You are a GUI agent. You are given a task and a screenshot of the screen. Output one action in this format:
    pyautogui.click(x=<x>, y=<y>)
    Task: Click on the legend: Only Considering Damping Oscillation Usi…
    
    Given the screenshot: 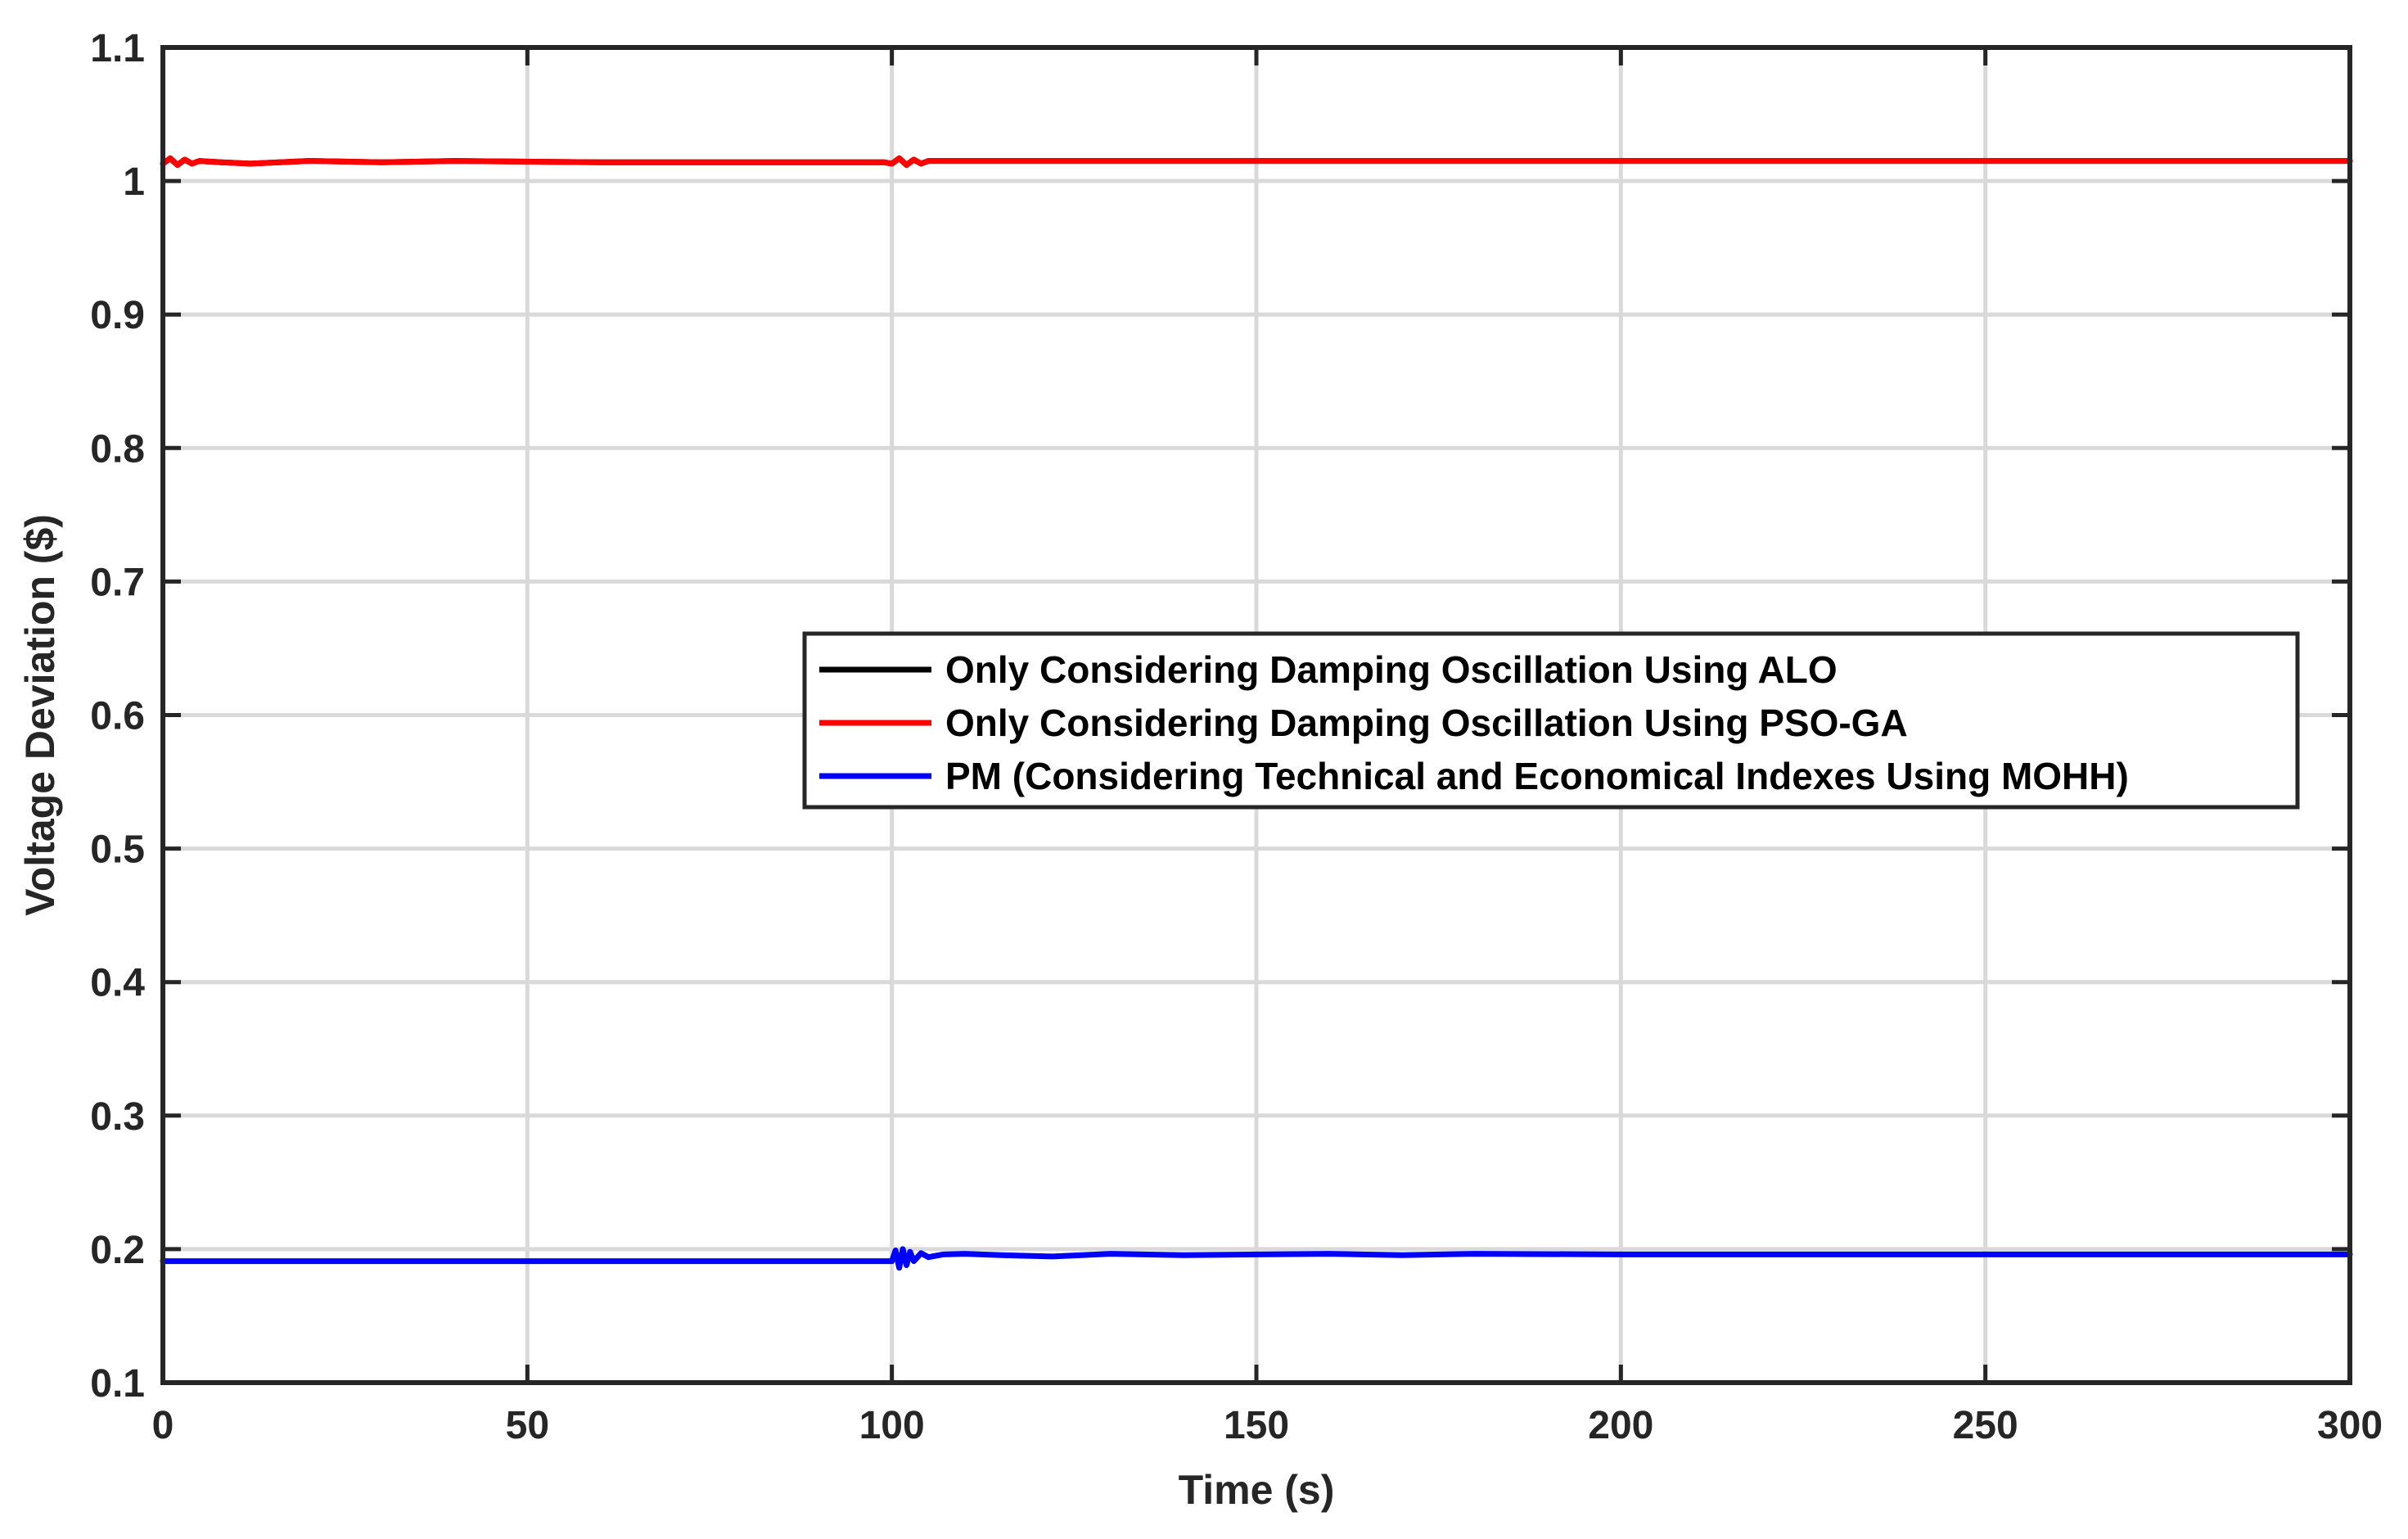 What is the action you would take?
    pyautogui.click(x=1551, y=720)
    